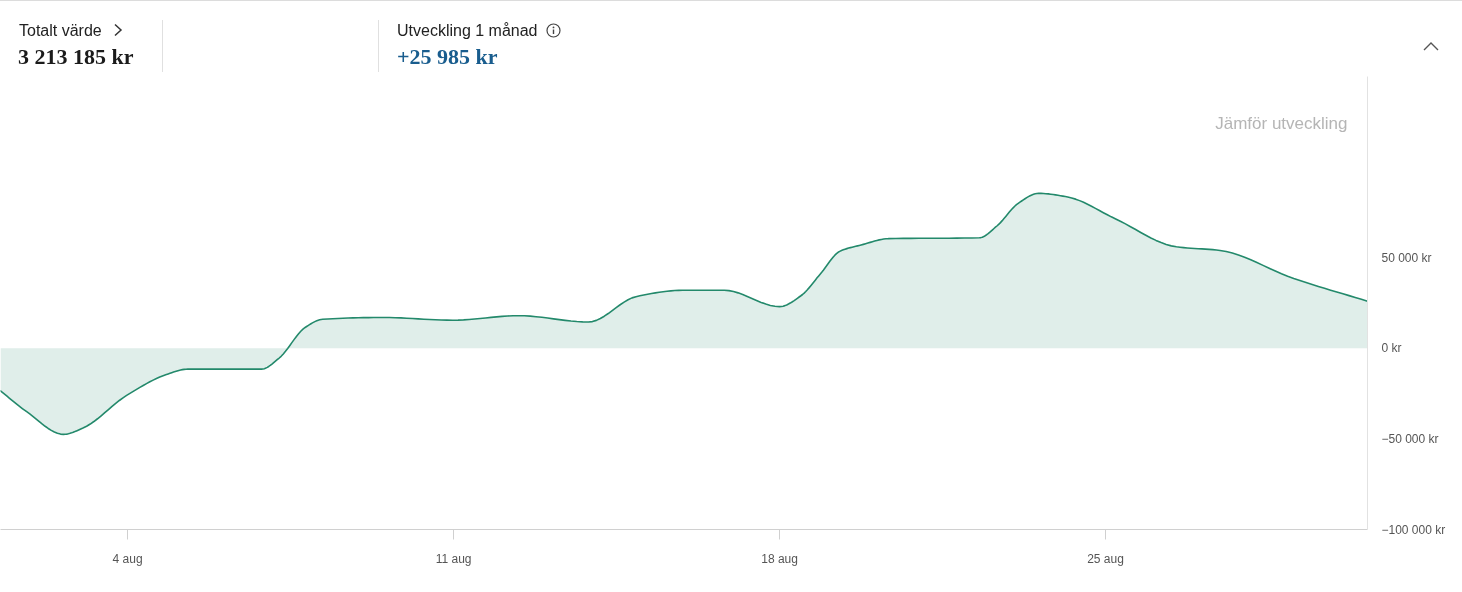  Describe the element at coordinates (1410, 438) in the screenshot. I see `y-tick-label: −50 000 kr` at that location.